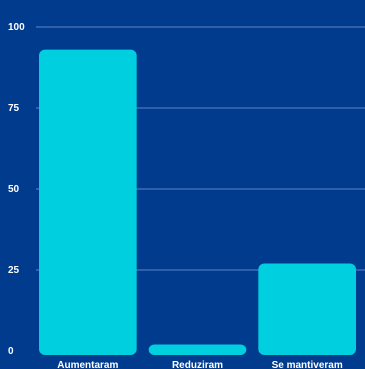  Describe the element at coordinates (11, 351) in the screenshot. I see `y-tick-label: 0` at that location.